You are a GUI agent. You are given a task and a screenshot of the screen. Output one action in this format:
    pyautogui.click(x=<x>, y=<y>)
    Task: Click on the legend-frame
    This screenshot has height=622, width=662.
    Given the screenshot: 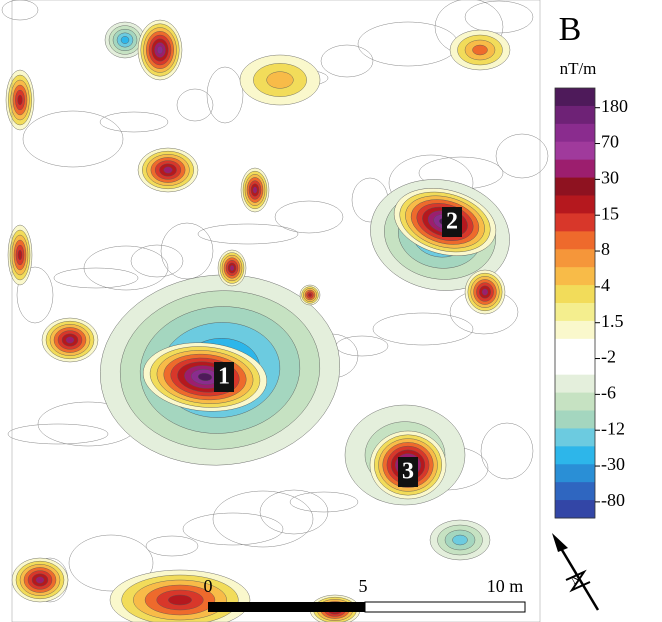 What is the action you would take?
    pyautogui.click(x=575, y=303)
    